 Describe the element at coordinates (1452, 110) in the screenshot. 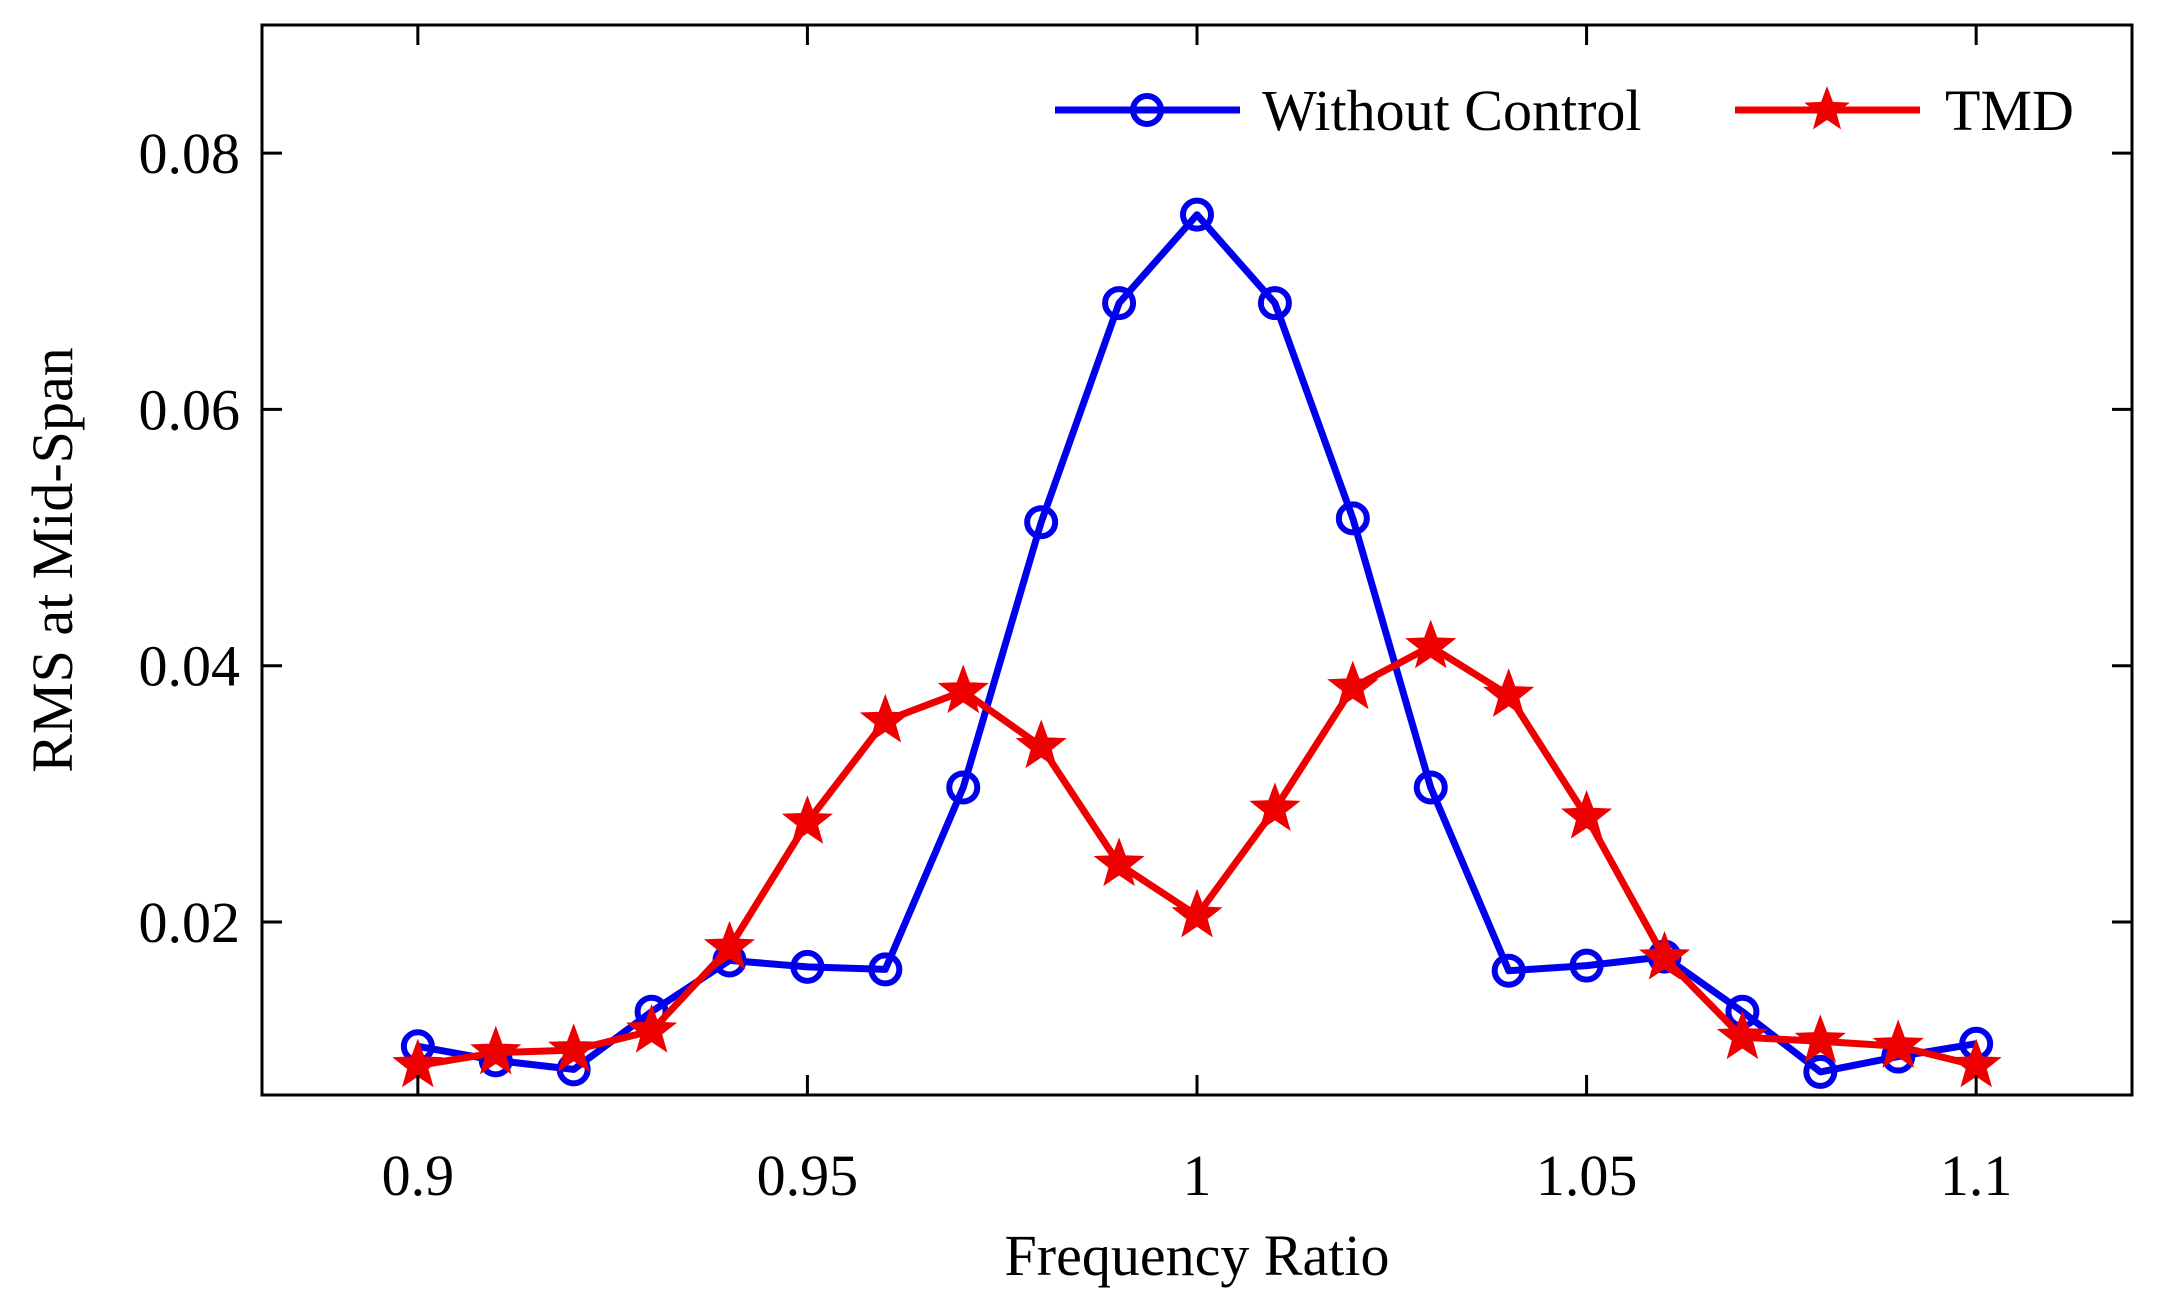

I see `legend-label-without-control: Without Control` at that location.